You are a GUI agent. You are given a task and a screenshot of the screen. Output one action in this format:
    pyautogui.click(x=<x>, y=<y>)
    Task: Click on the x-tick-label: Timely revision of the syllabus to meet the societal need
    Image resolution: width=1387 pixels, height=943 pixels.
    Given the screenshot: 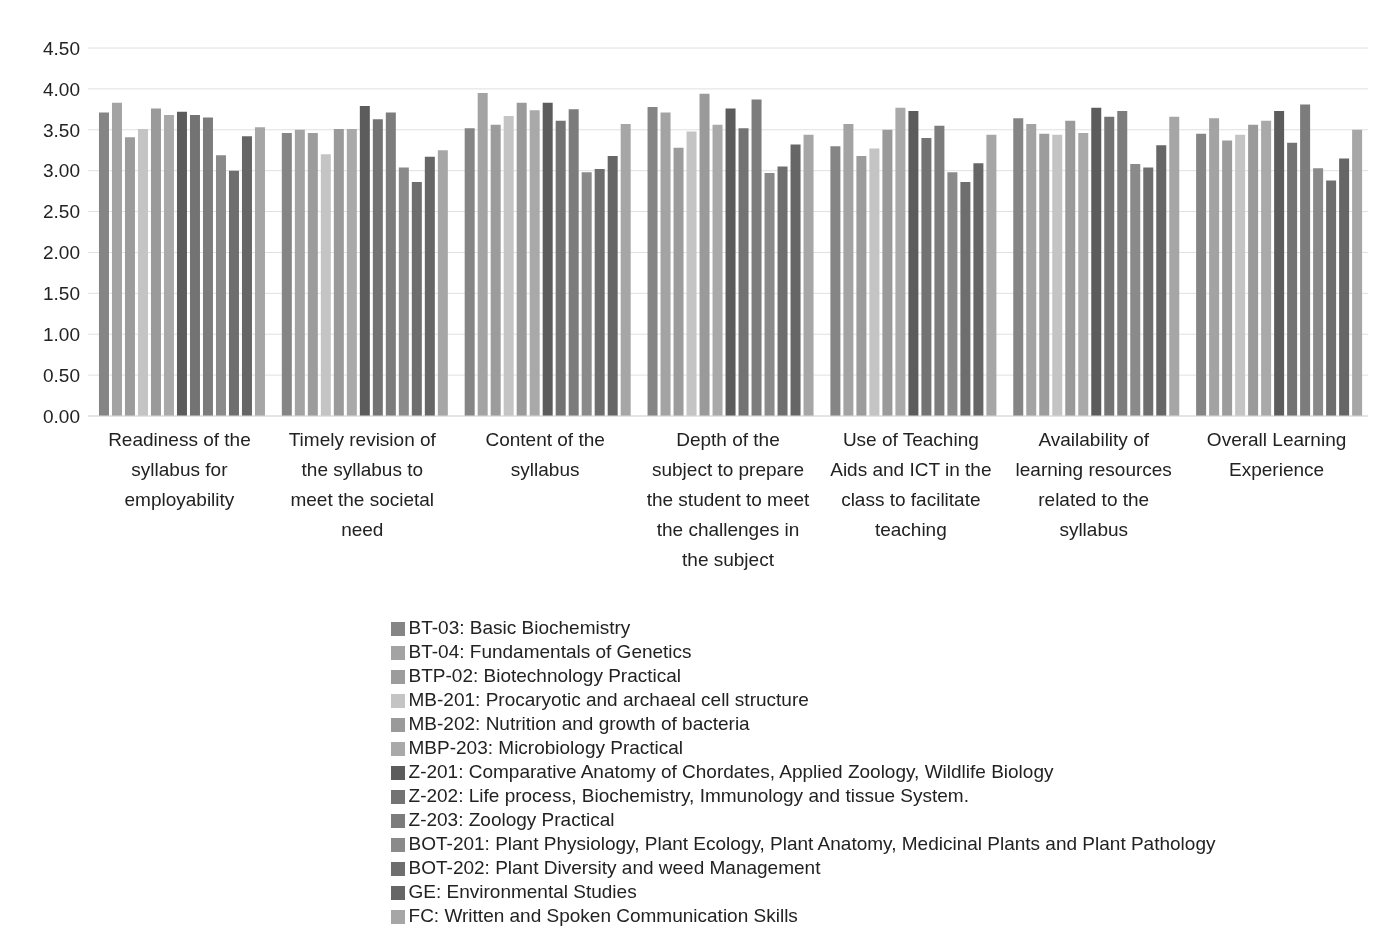 What is the action you would take?
    pyautogui.click(x=362, y=484)
    